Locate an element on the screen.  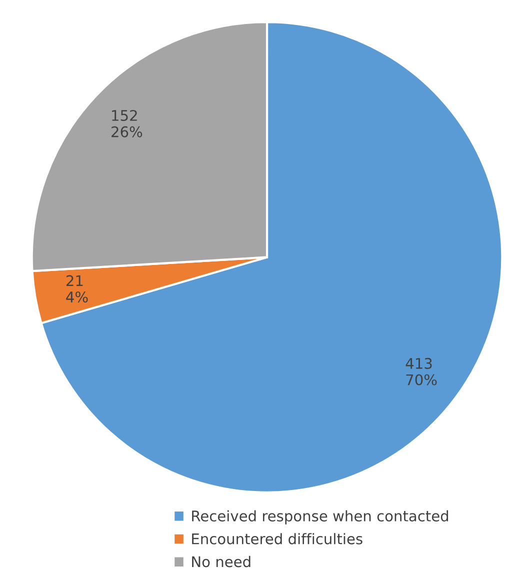
data-label: 152 26% is located at coordinates (127, 124).